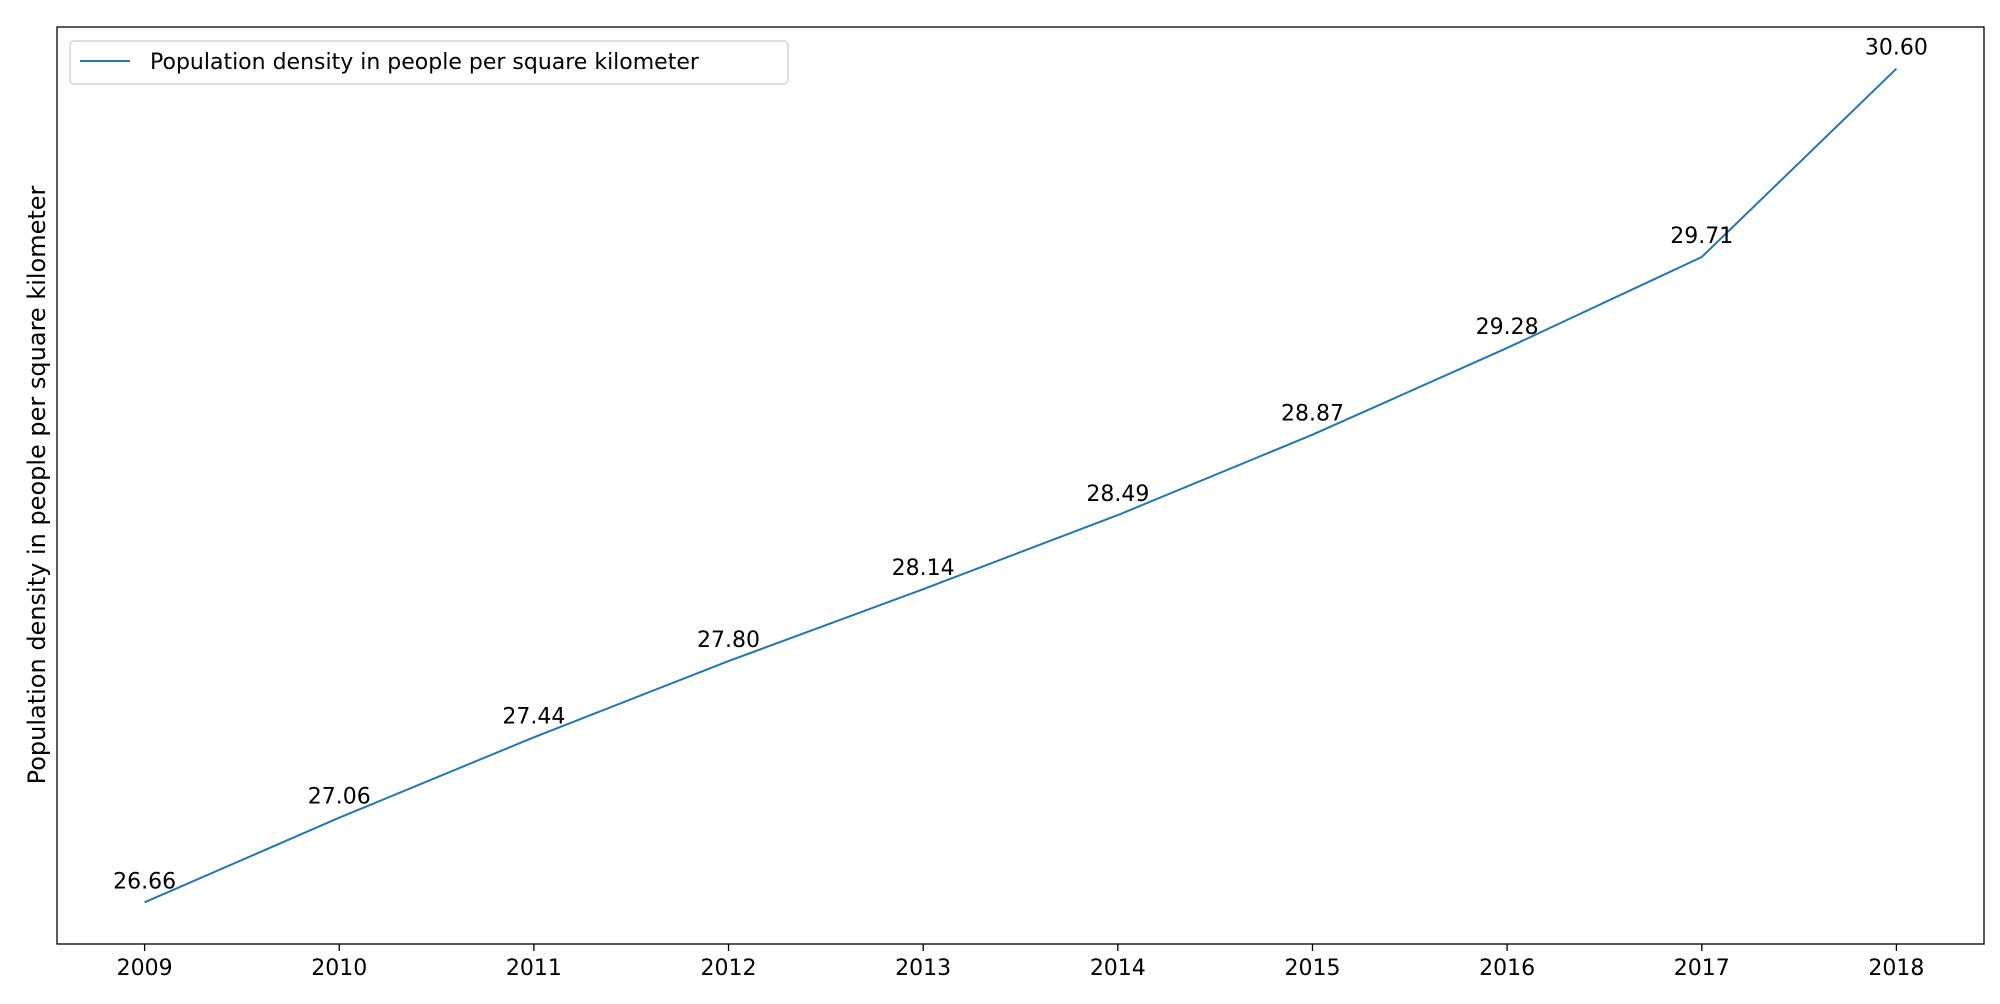  Describe the element at coordinates (1896, 48) in the screenshot. I see `data-label: 30.60` at that location.